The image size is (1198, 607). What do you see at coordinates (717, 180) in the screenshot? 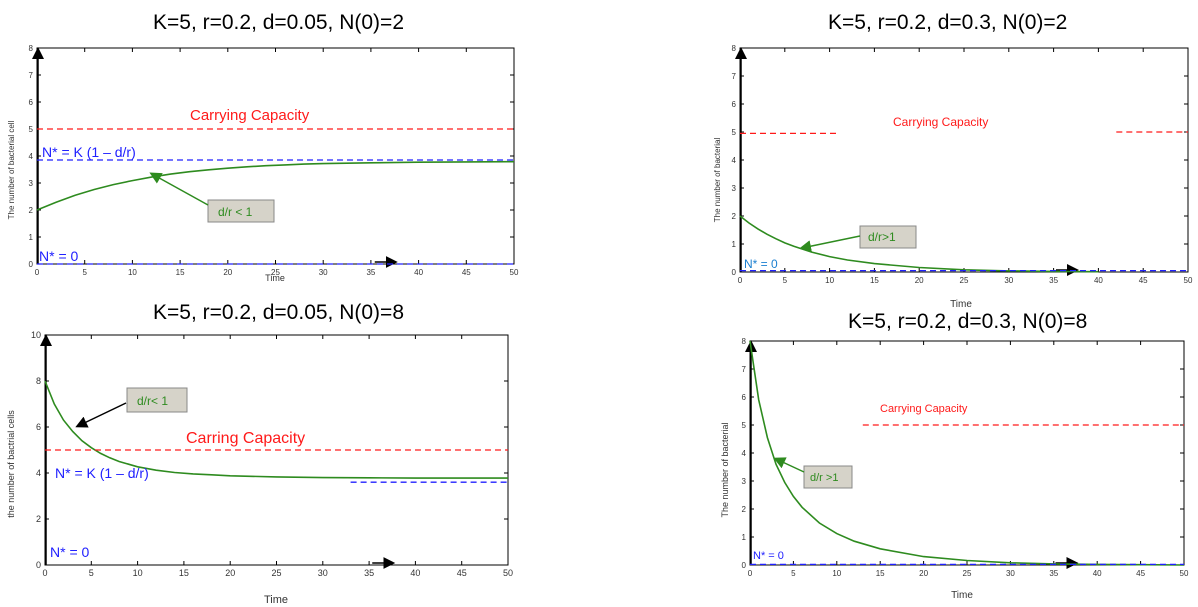
I see `chart-2-ylabel: The number of bacterial` at bounding box center [717, 180].